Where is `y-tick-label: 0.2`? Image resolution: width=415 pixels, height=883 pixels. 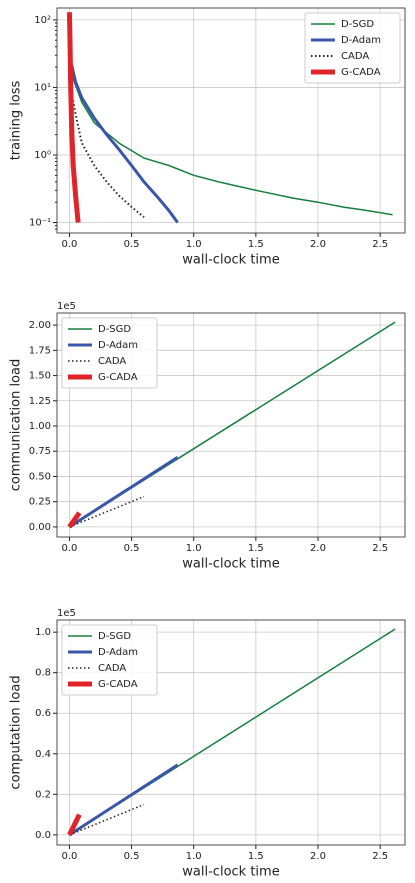
y-tick-label: 0.2 is located at coordinates (43, 794).